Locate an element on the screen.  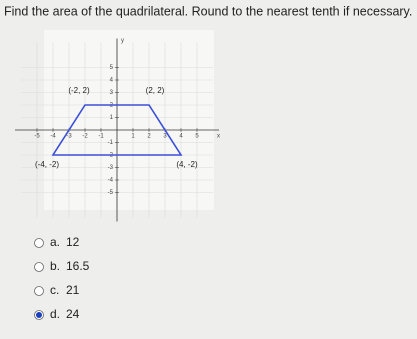
option-letter: c. is located at coordinates (54, 290).